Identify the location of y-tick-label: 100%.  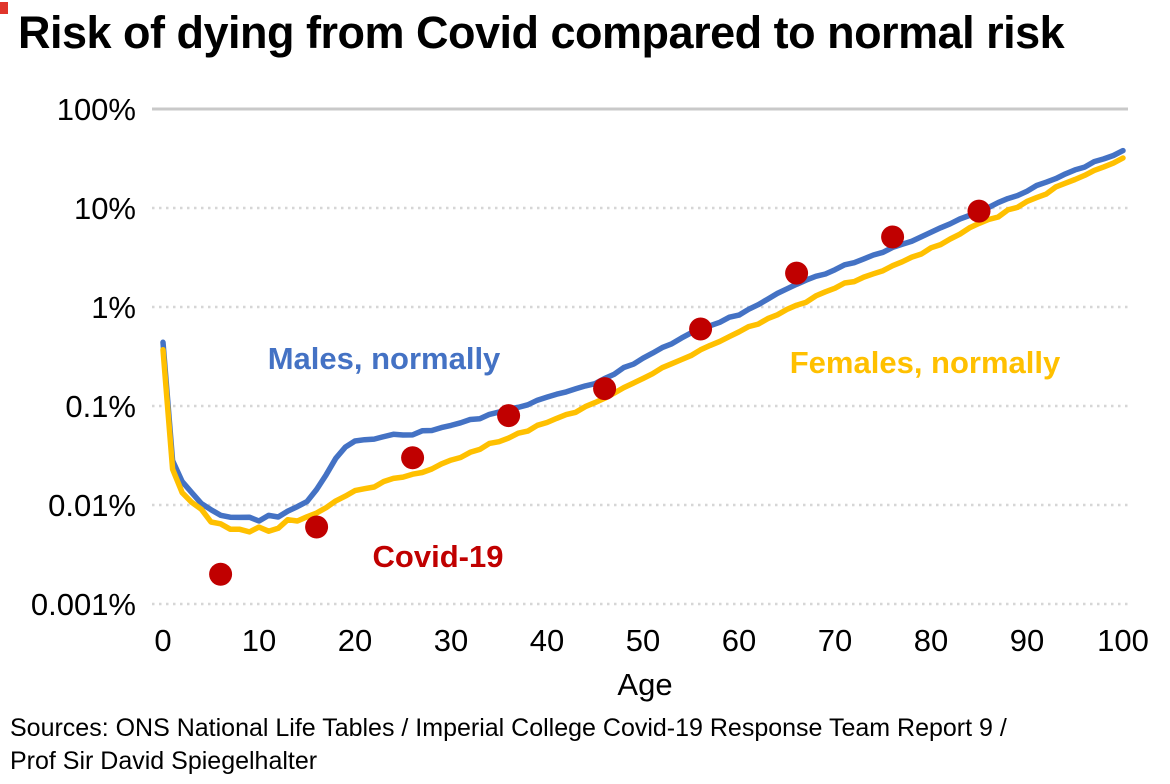
(96, 109).